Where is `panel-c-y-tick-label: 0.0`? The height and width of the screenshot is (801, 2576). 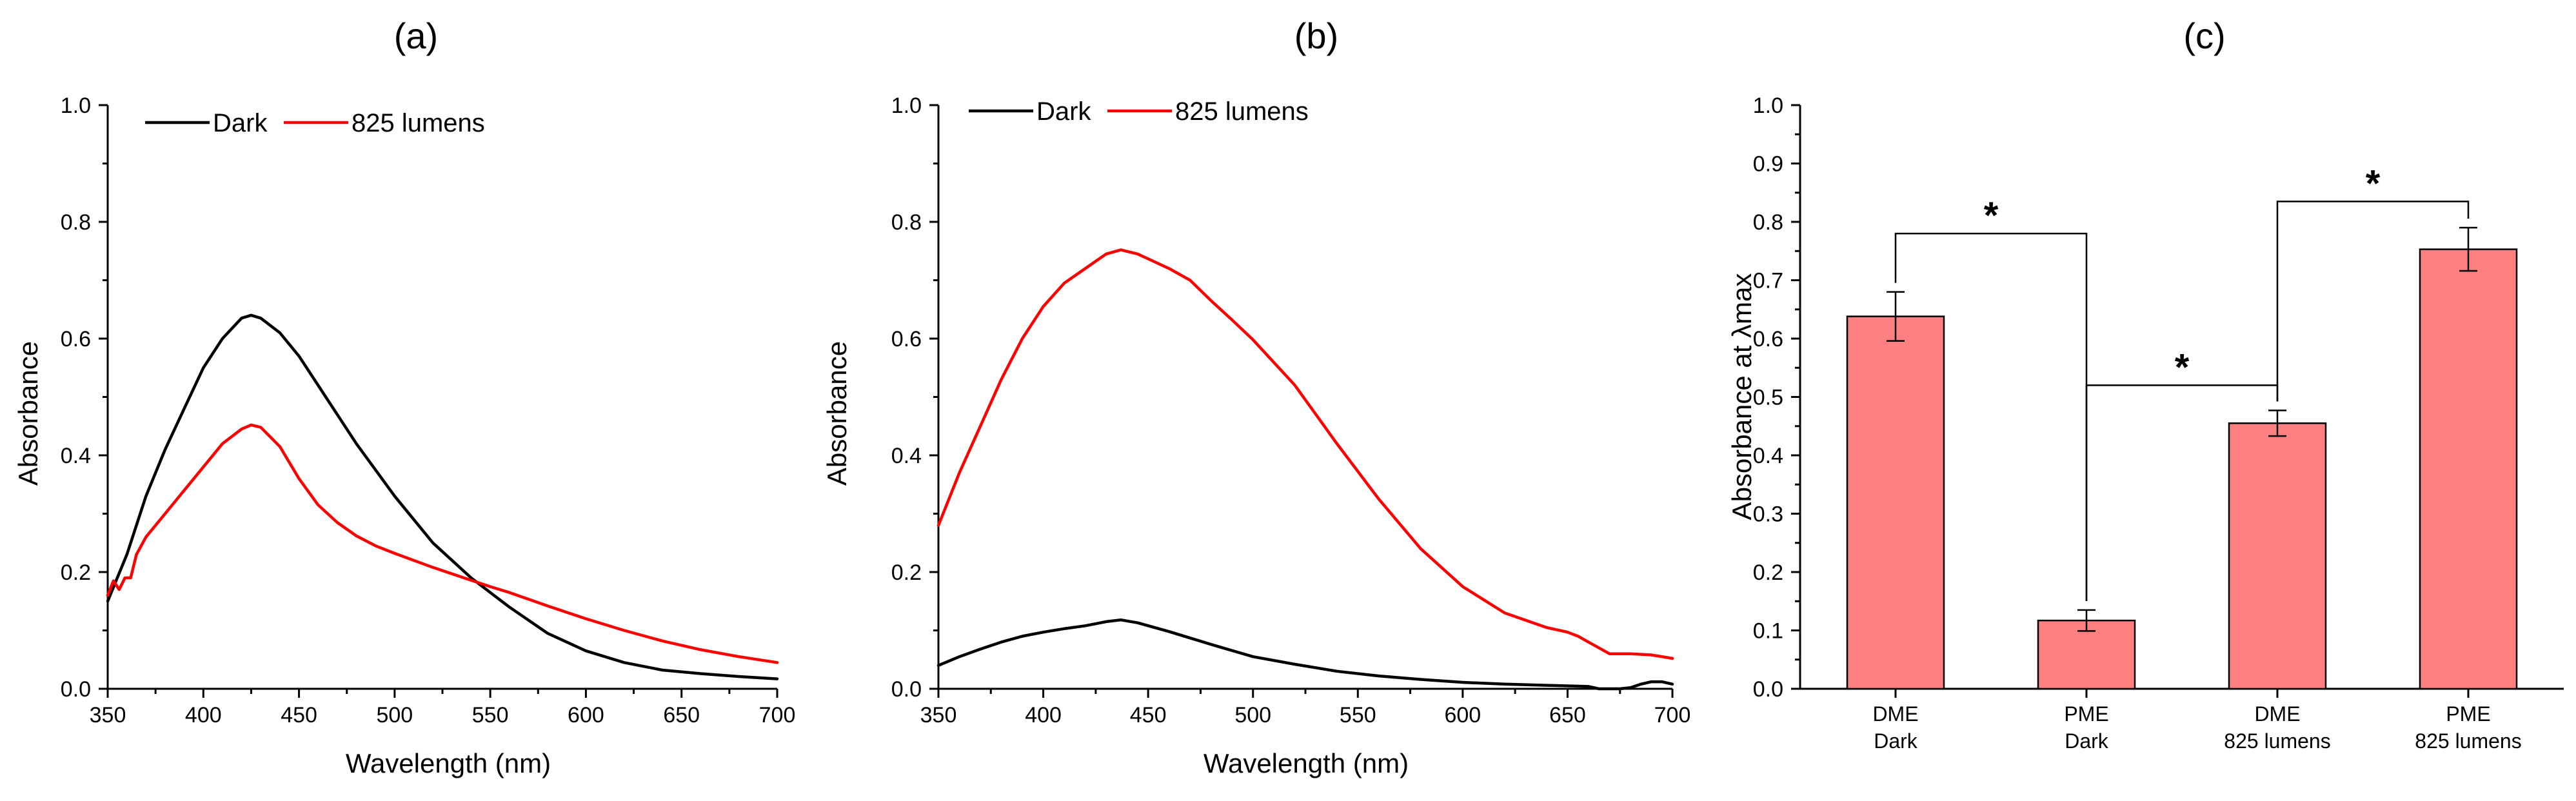 panel-c-y-tick-label: 0.0 is located at coordinates (1768, 689).